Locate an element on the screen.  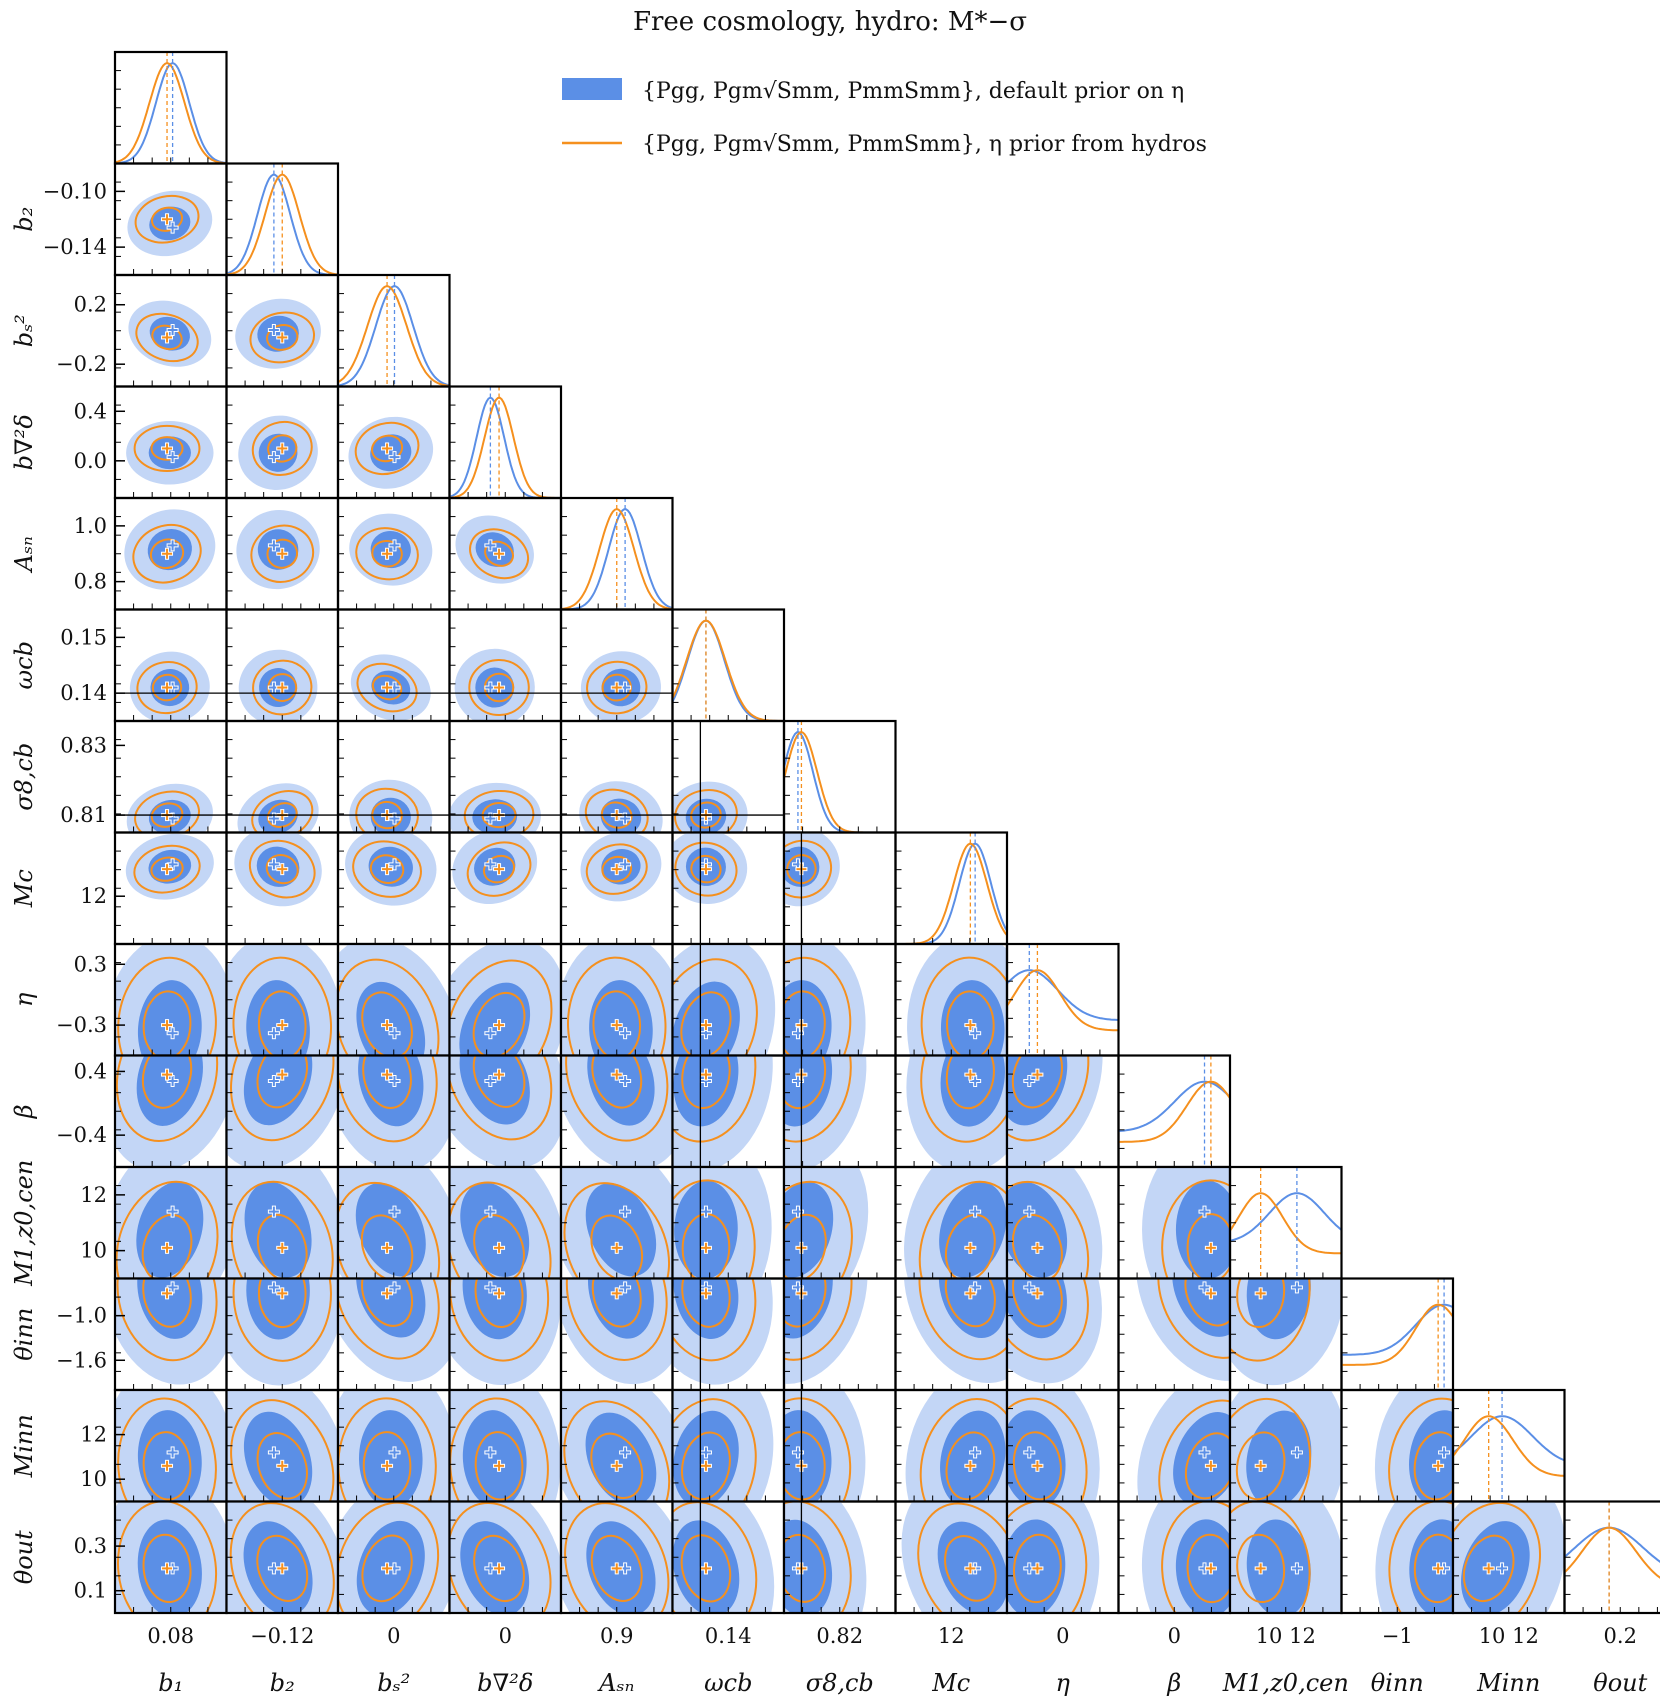
posterior-2d-bs2-M1z0cen is located at coordinates (394, 1223).